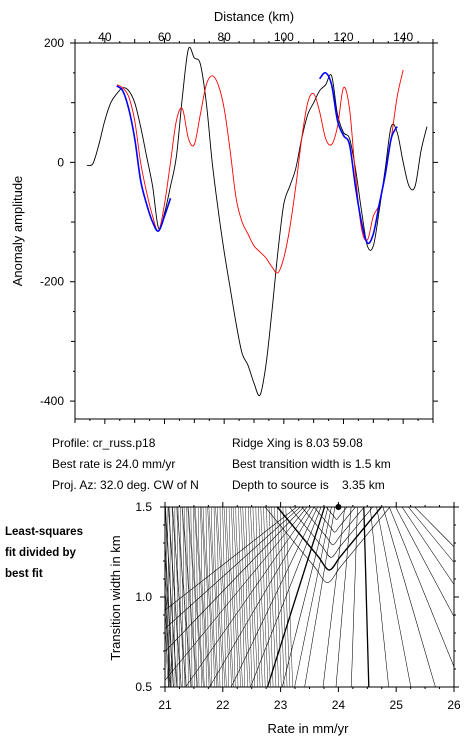 The height and width of the screenshot is (745, 467). Describe the element at coordinates (309, 728) in the screenshot. I see `misfit-x-axis-title: Rate in mm/yr` at that location.